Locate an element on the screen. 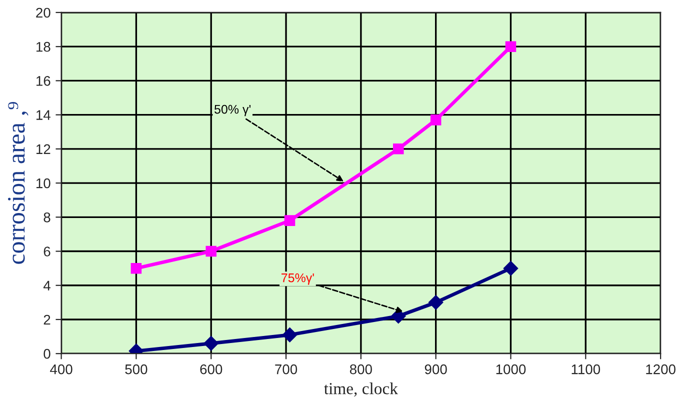 This screenshot has height=416, width=681. x-tick-label: 1100 is located at coordinates (586, 369).